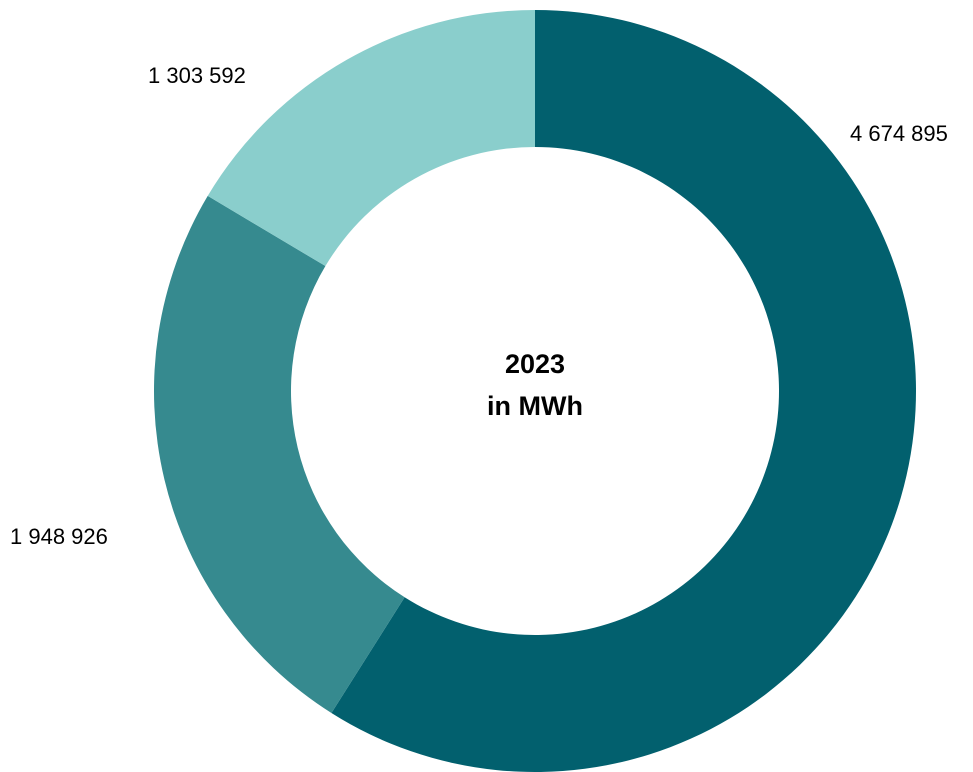  Describe the element at coordinates (59, 536) in the screenshot. I see `slice-label-1: 1 948 926` at that location.